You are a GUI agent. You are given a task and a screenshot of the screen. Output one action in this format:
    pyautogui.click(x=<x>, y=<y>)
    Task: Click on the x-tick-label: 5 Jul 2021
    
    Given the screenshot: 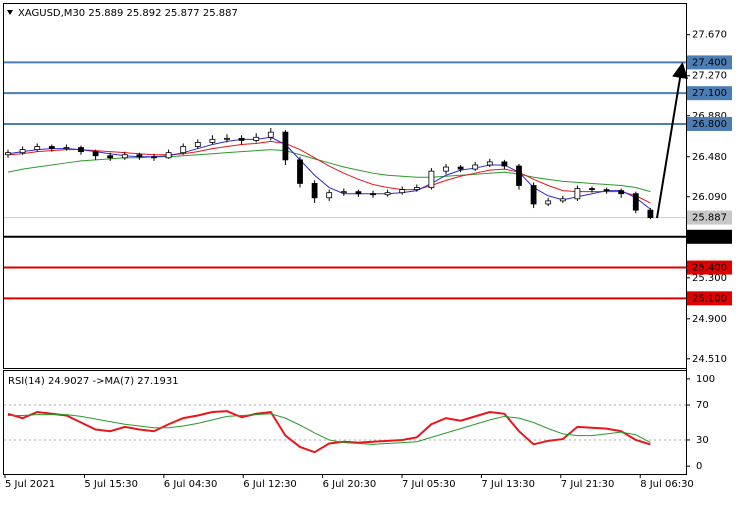 What is the action you would take?
    pyautogui.click(x=30, y=484)
    